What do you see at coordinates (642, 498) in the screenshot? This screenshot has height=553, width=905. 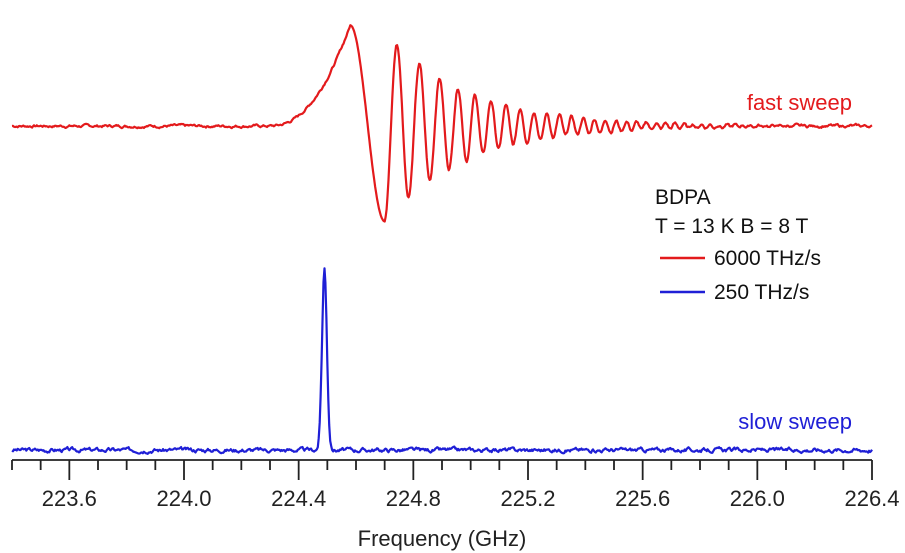 I see `x-tick-label: 225.6` at bounding box center [642, 498].